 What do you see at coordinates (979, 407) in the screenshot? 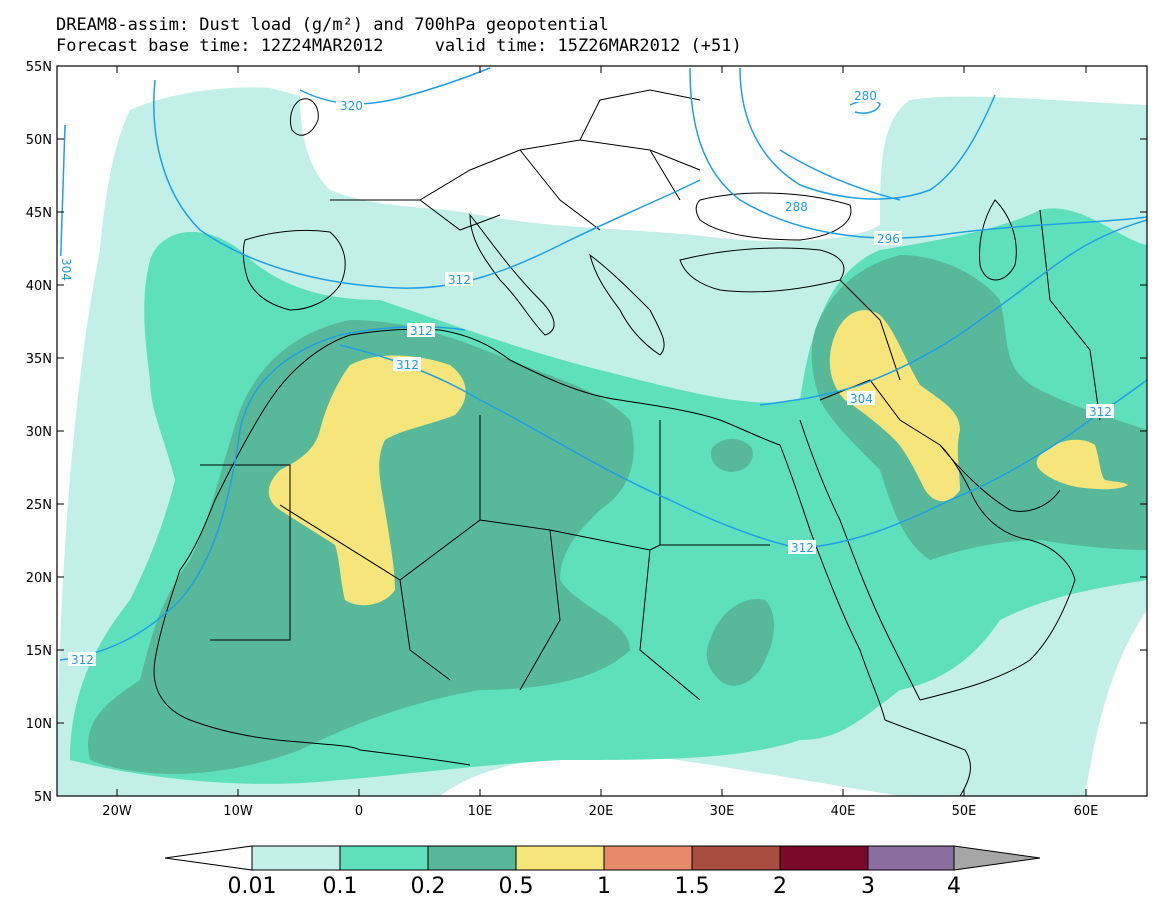
I see `dust-level-0-2-arabia` at bounding box center [979, 407].